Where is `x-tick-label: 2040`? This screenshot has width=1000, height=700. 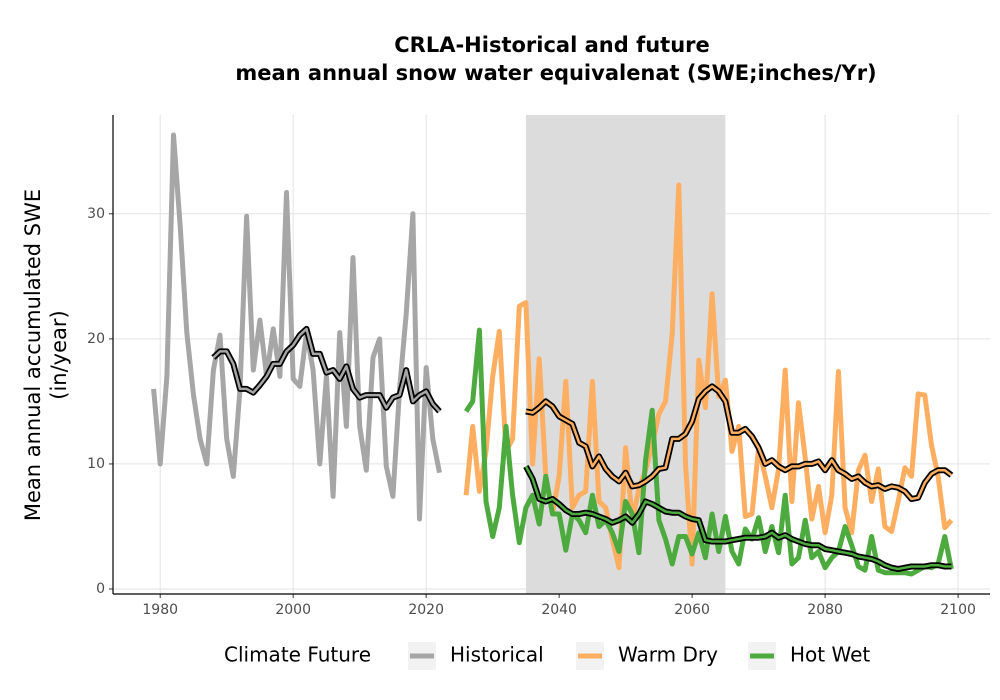 x-tick-label: 2040 is located at coordinates (559, 610).